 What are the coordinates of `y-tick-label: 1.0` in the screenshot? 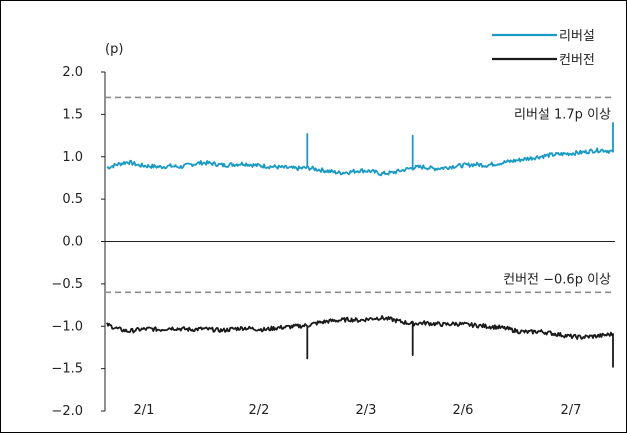 It's located at (72, 157).